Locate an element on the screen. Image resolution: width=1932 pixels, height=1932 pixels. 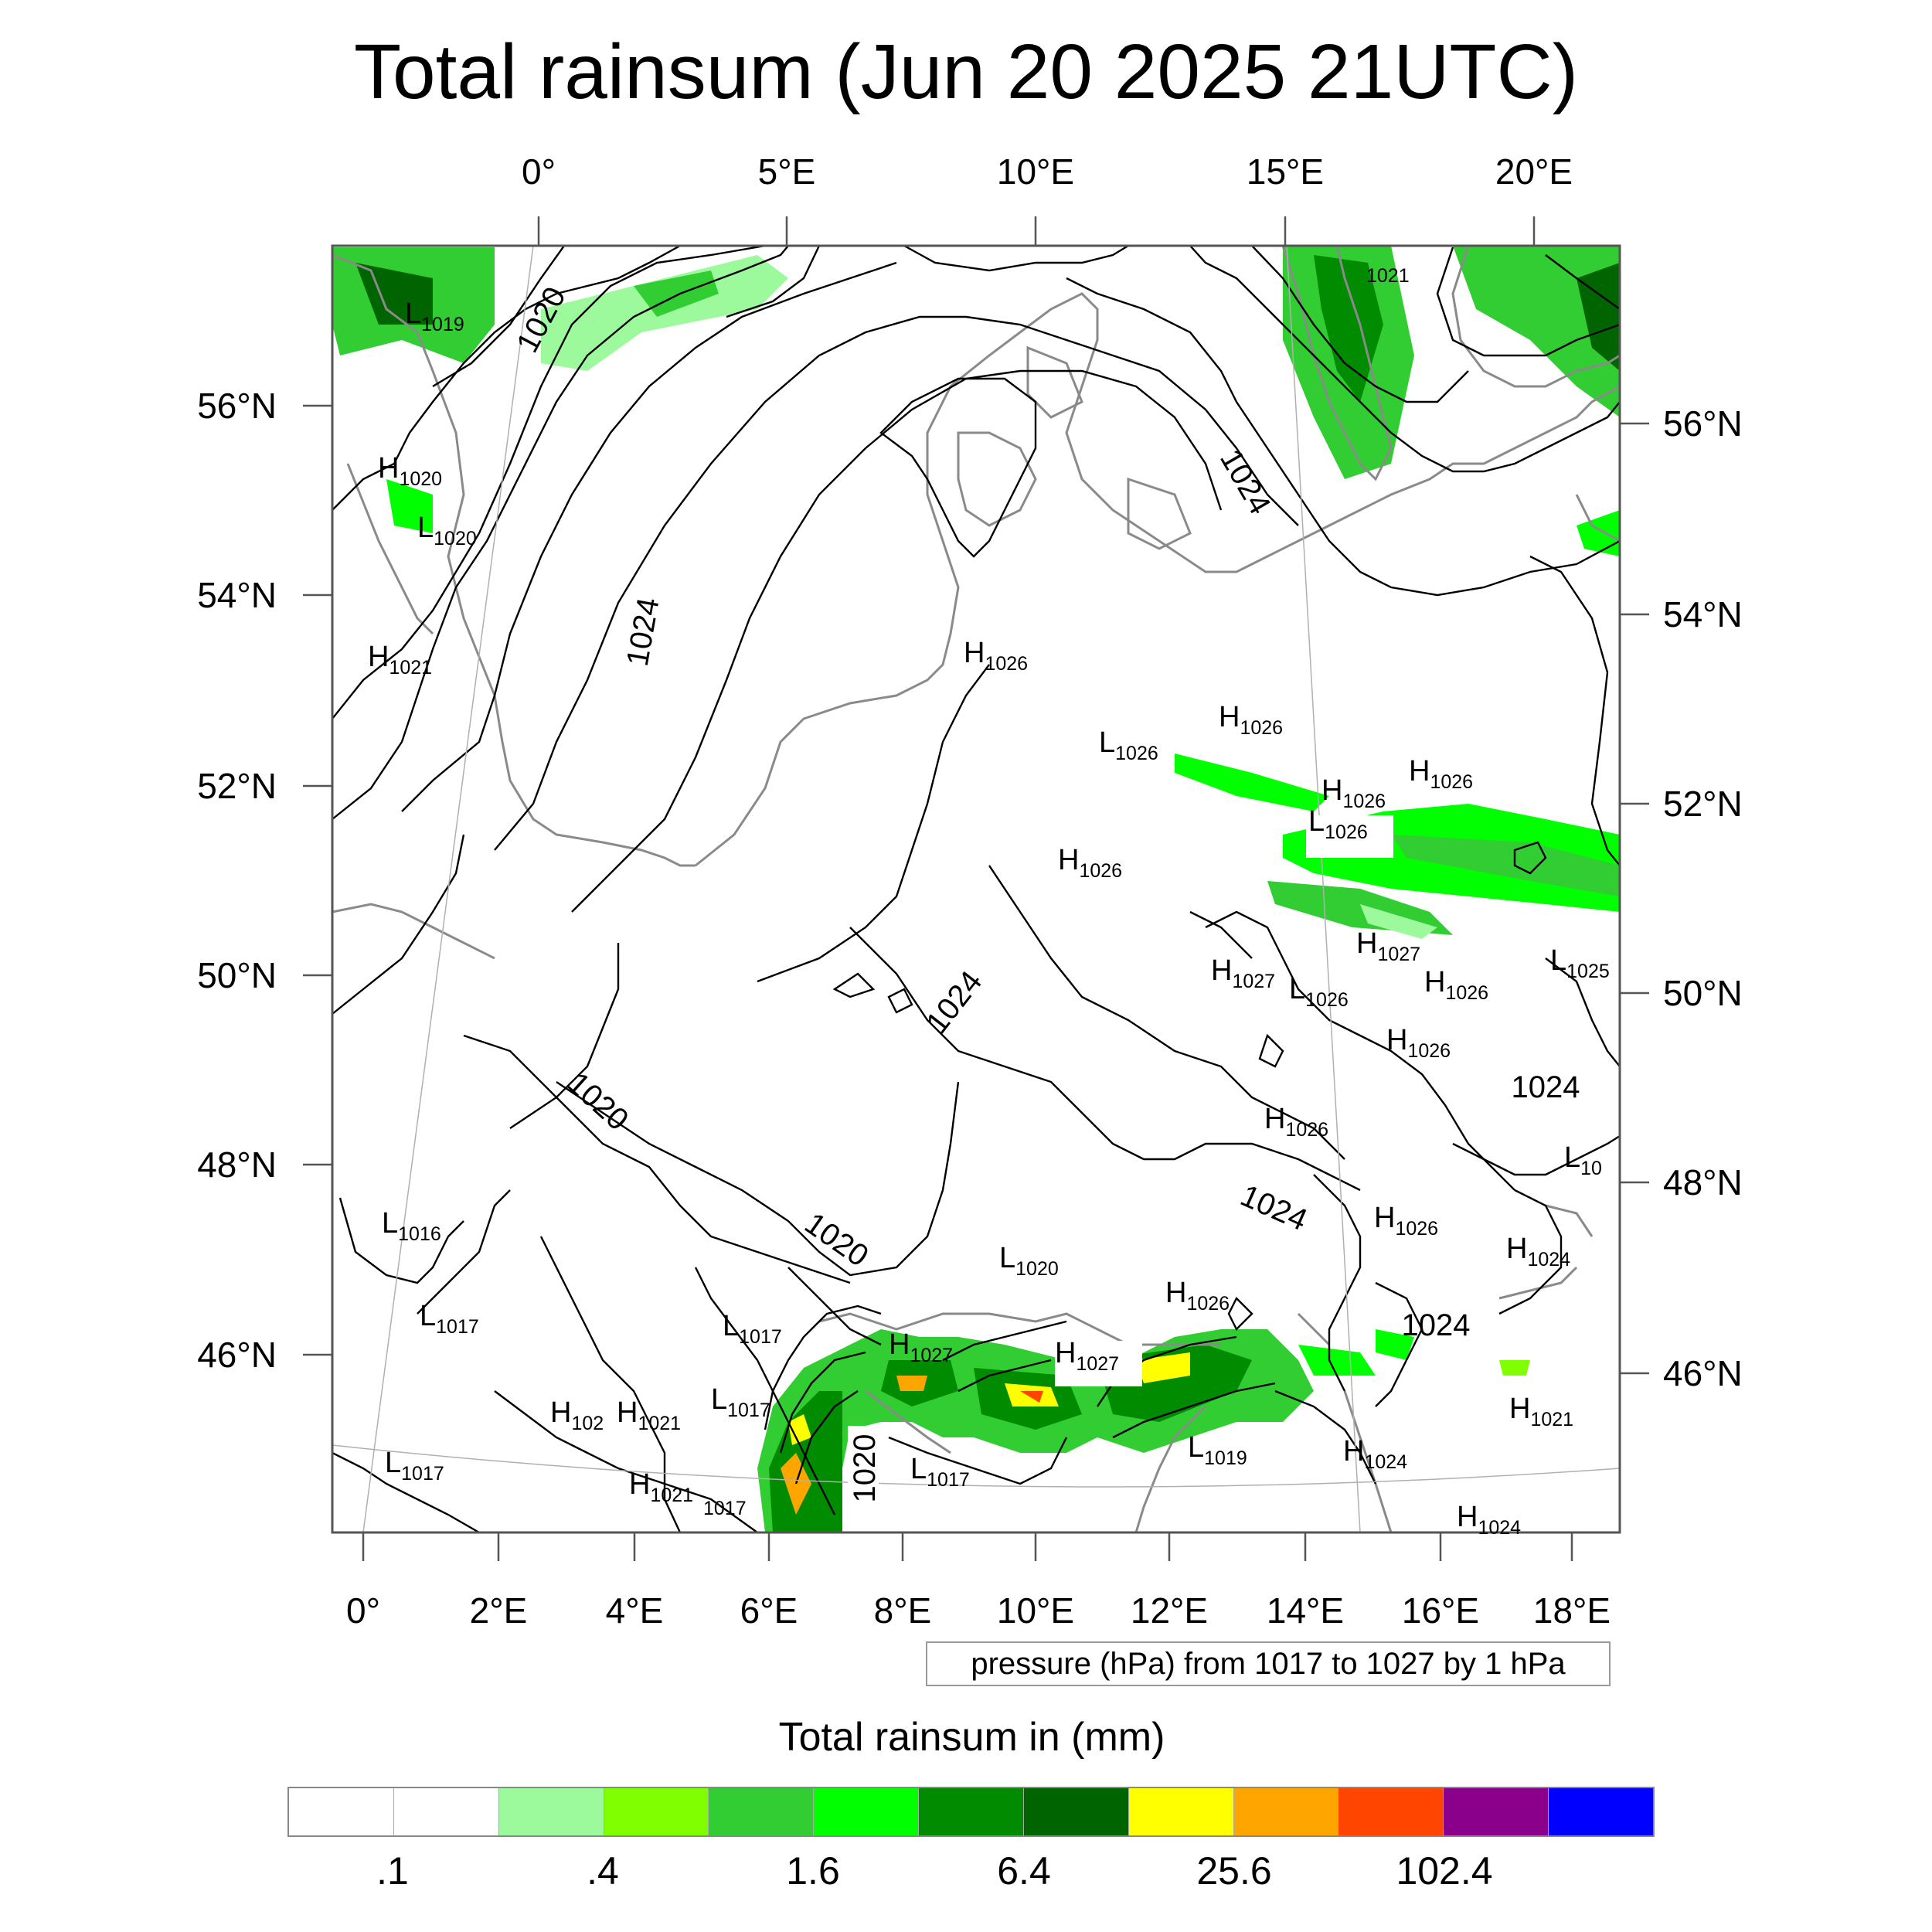
left-label: 50°N is located at coordinates (237, 975).